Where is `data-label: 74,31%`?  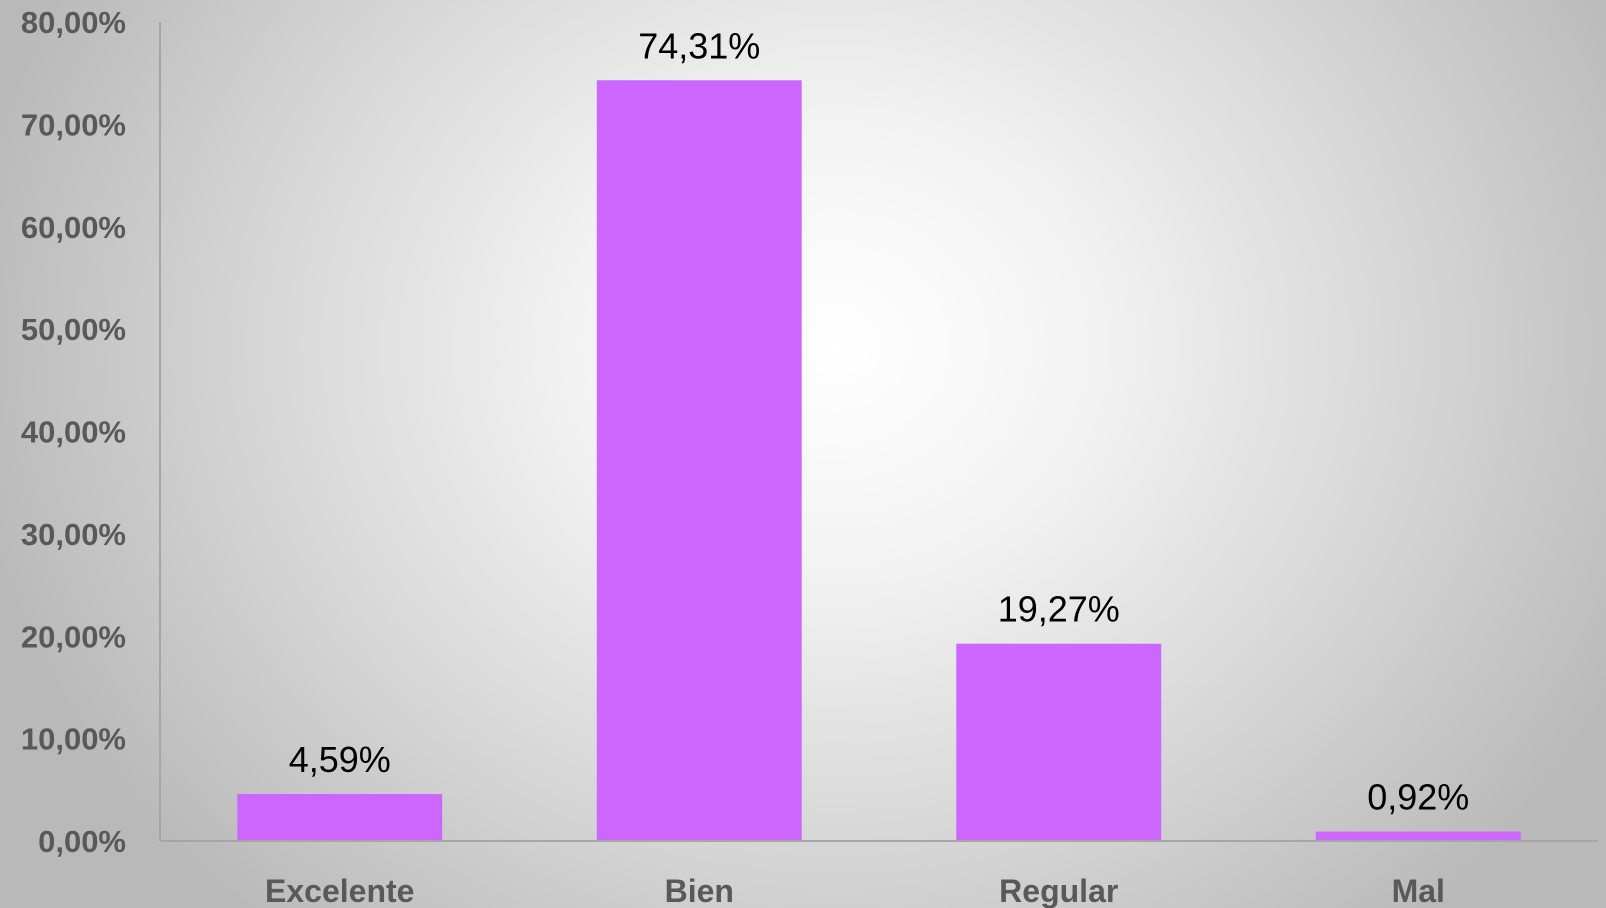
data-label: 74,31% is located at coordinates (699, 45).